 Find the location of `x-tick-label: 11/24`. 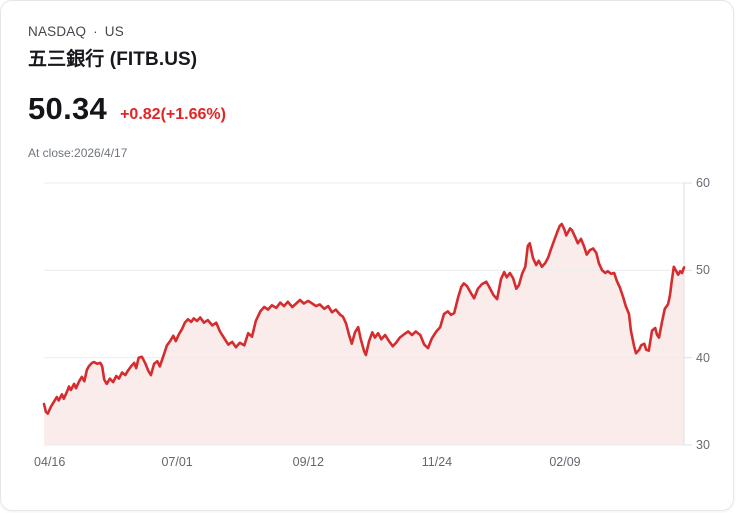

x-tick-label: 11/24 is located at coordinates (437, 462).